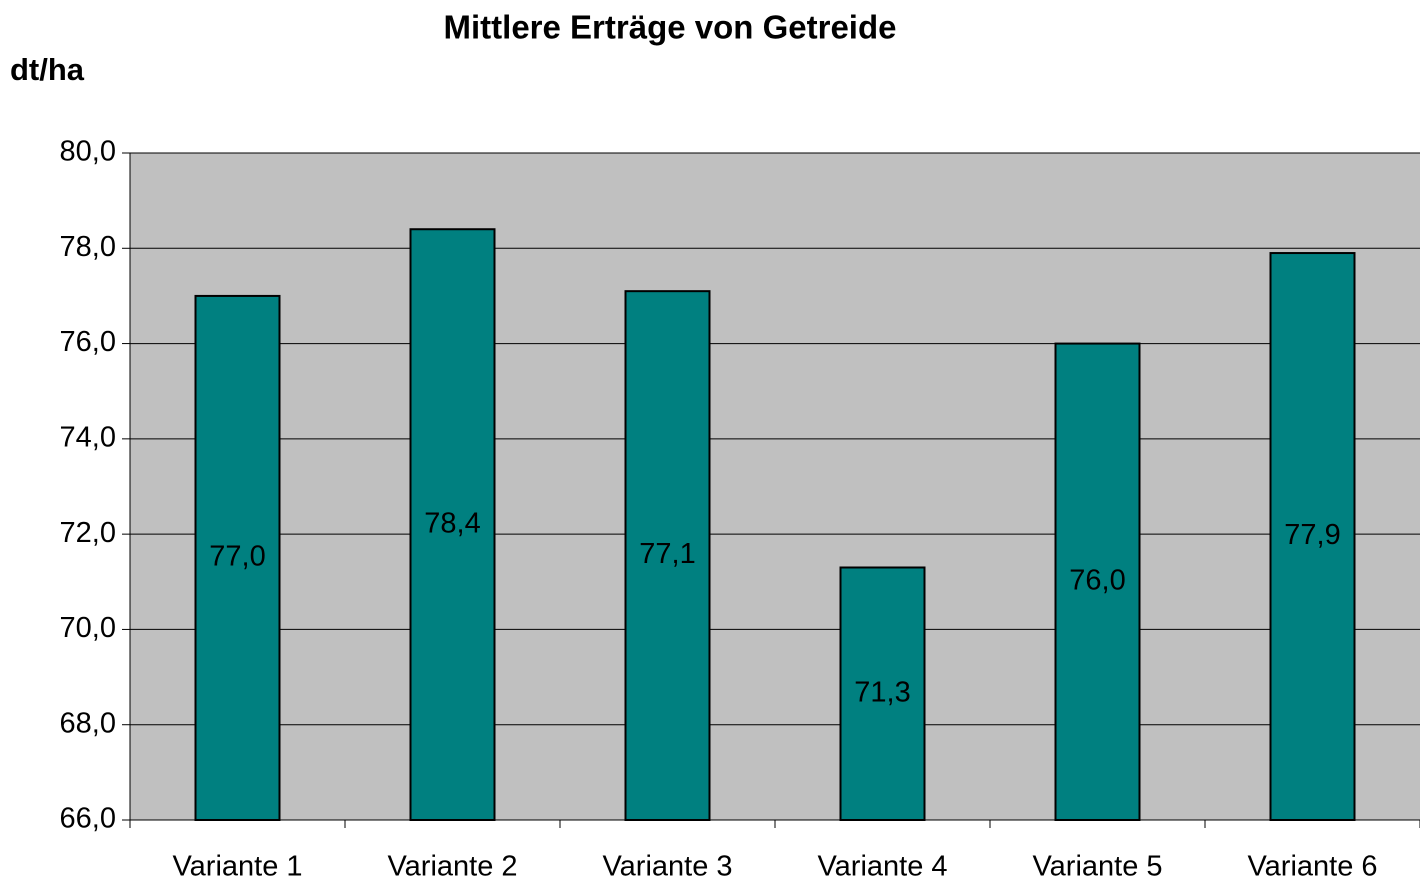 This screenshot has width=1420, height=886. I want to click on data-label: 78,4, so click(452, 523).